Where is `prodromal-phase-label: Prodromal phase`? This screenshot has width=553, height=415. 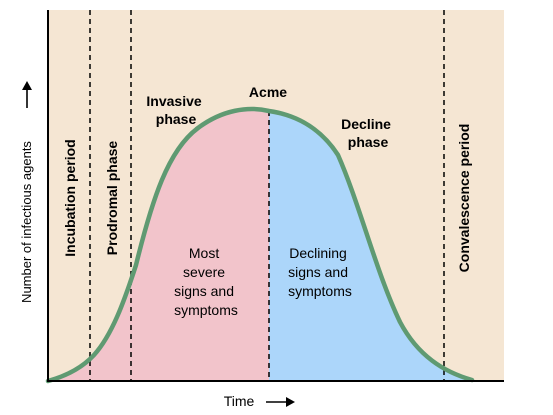 prodromal-phase-label: Prodromal phase is located at coordinates (112, 198).